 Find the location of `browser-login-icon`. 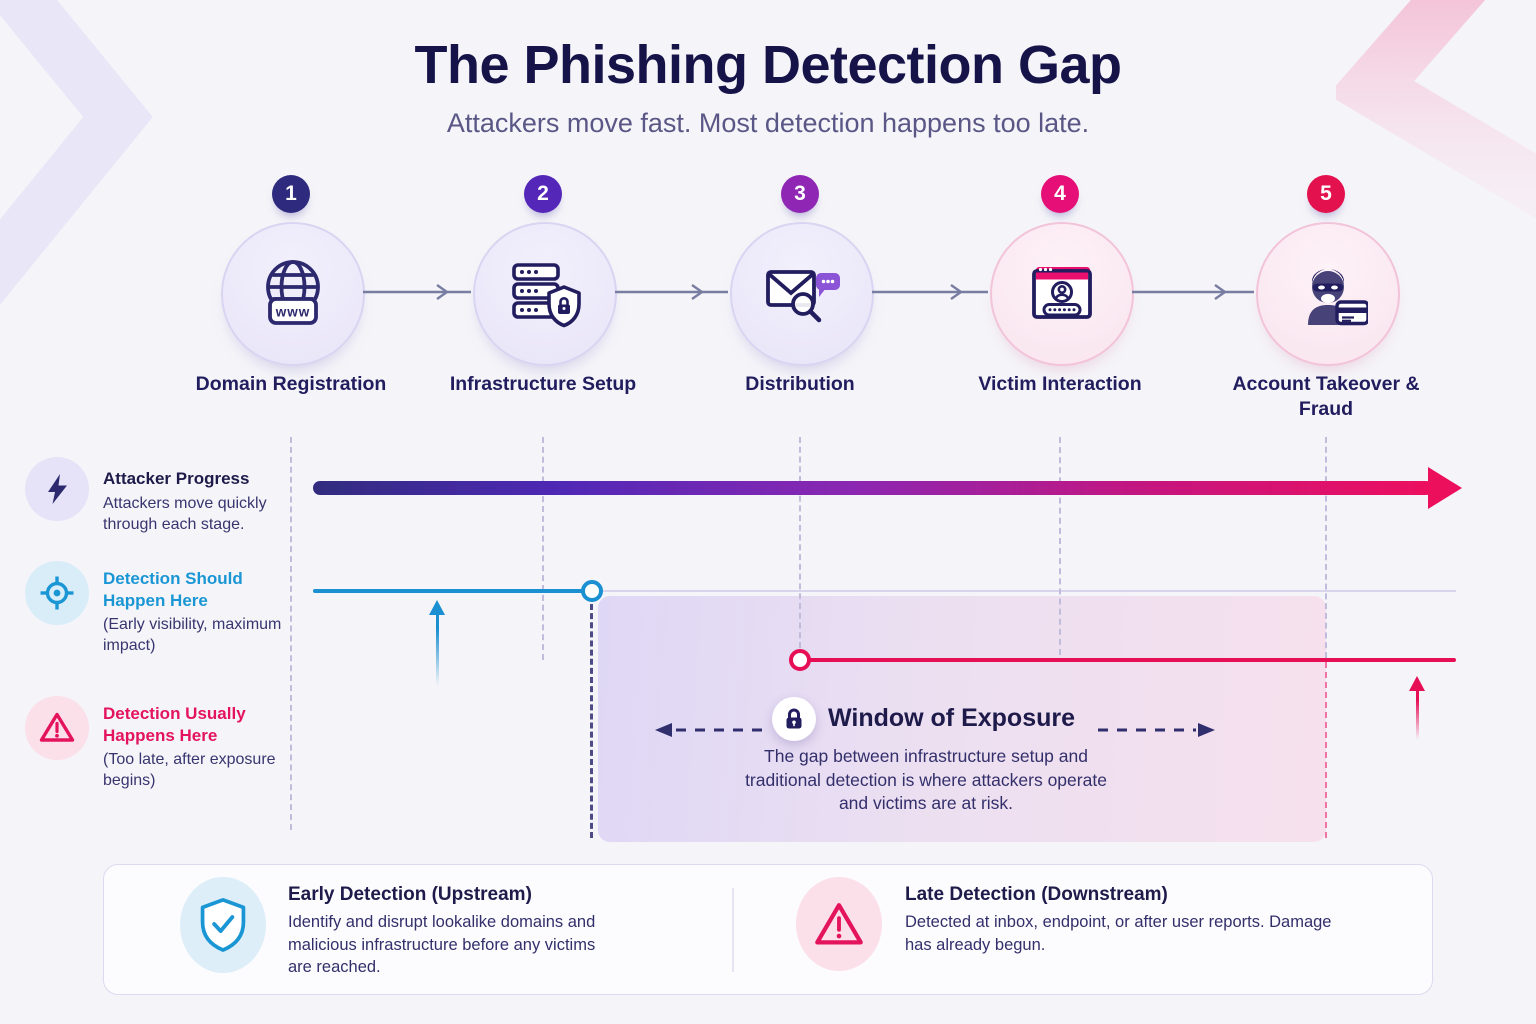

browser-login-icon is located at coordinates (1062, 293).